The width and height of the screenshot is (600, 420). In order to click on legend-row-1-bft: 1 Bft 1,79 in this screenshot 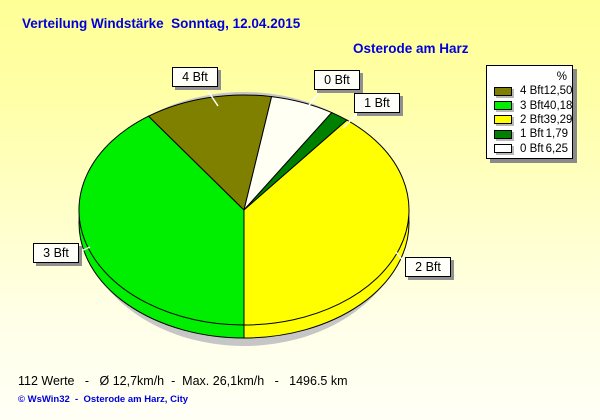, I will do `click(529, 134)`.